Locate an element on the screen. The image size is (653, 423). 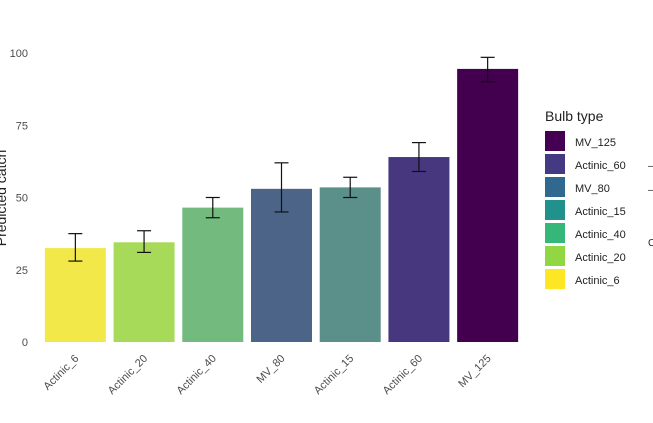
x-tick-label: Actinic_15 is located at coordinates (334, 375).